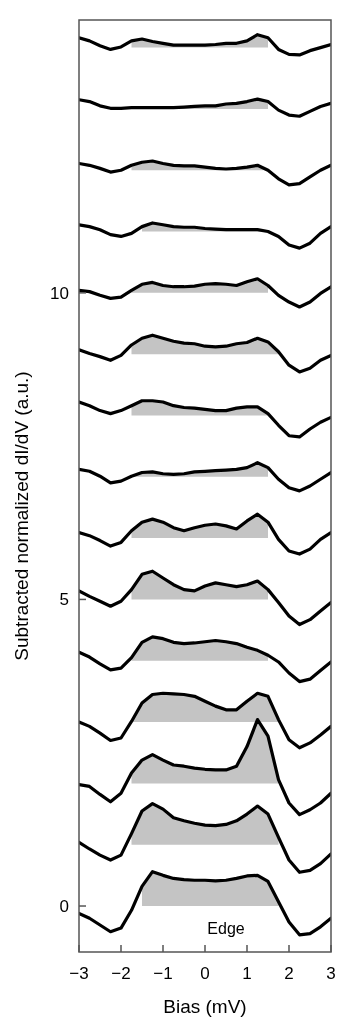  What do you see at coordinates (121, 973) in the screenshot?
I see `x-tick-label: −2` at bounding box center [121, 973].